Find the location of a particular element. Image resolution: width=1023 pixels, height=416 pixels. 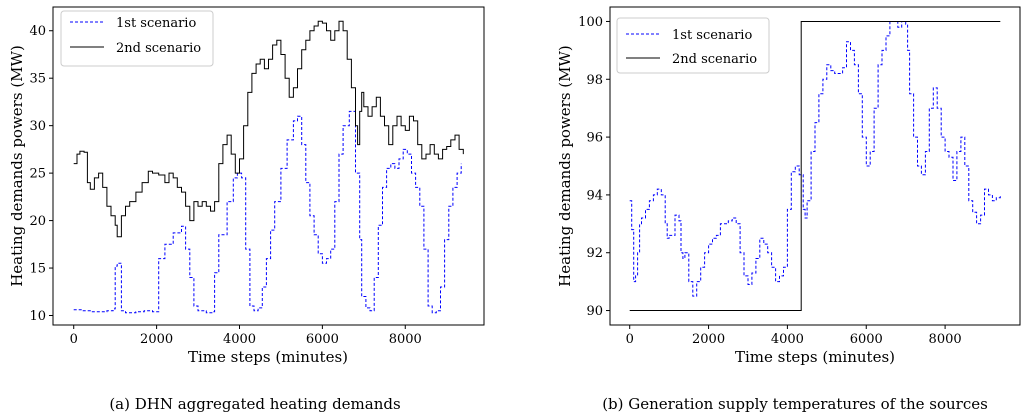

y-axis-ticks: 10 15 20 25 30 35 40 is located at coordinates (41, 174).